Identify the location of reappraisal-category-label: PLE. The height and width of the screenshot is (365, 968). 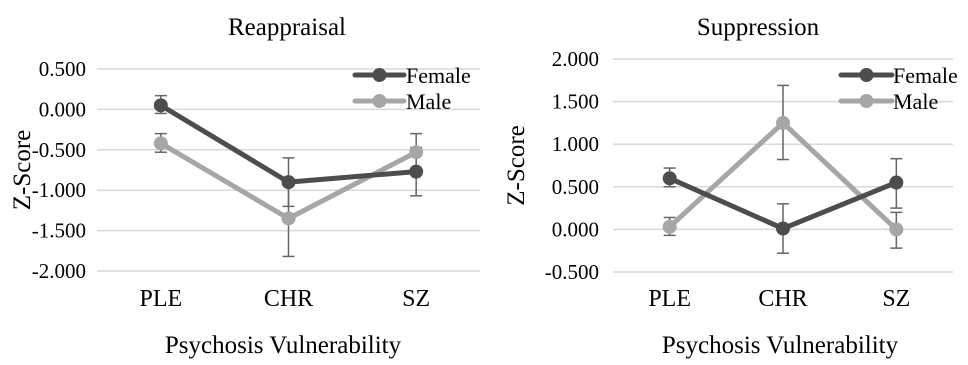
(160, 299).